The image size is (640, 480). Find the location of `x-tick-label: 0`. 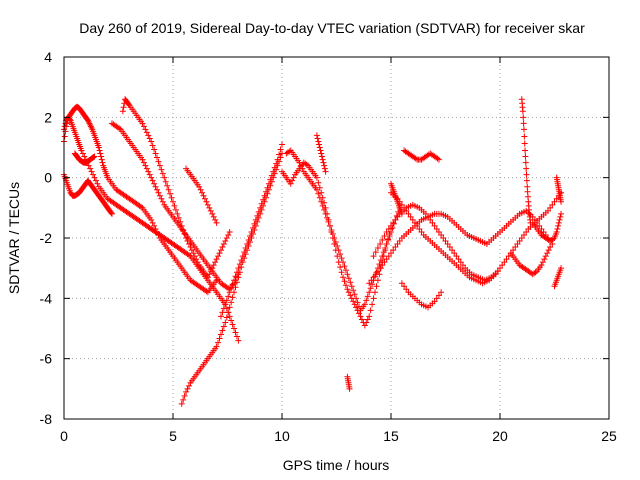

x-tick-label: 0 is located at coordinates (64, 436).